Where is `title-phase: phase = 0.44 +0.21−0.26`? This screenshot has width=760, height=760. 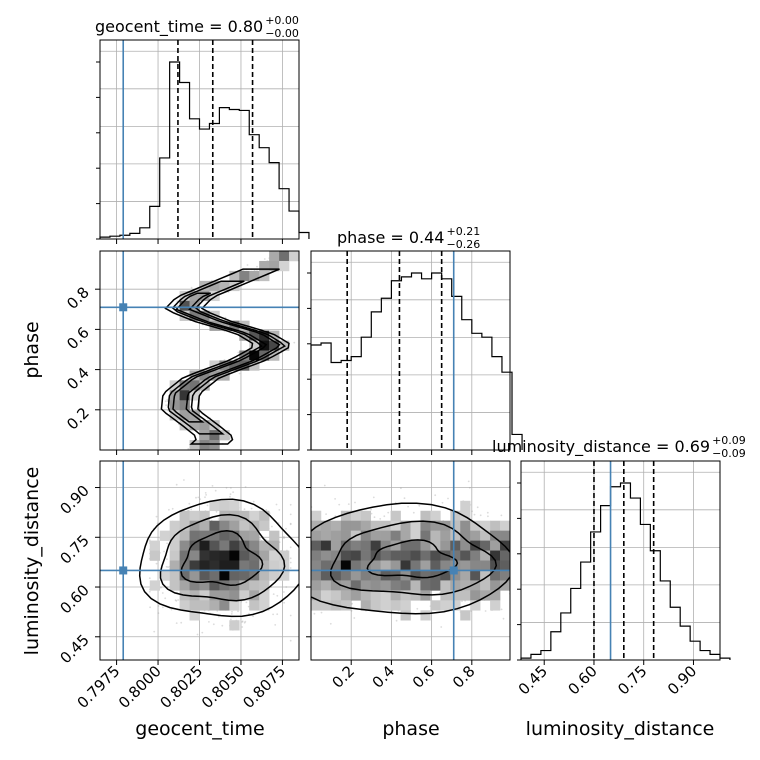
title-phase: phase = 0.44 +0.21−0.26 is located at coordinates (408, 238).